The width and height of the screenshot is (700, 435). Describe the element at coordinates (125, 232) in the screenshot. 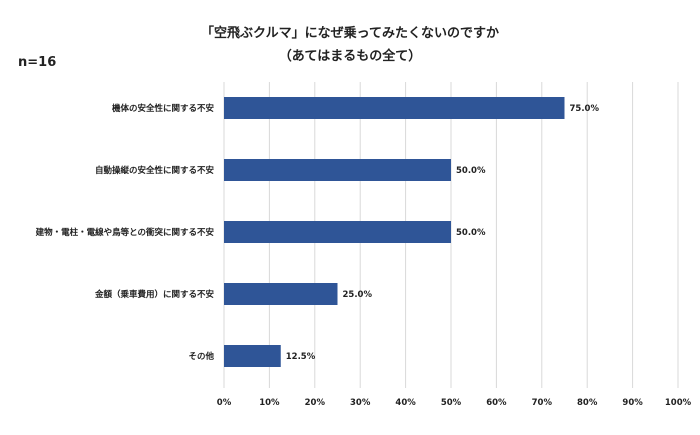

I see `category-label: 建物・電柱・電線や鳥等との衝突に関する不安` at that location.